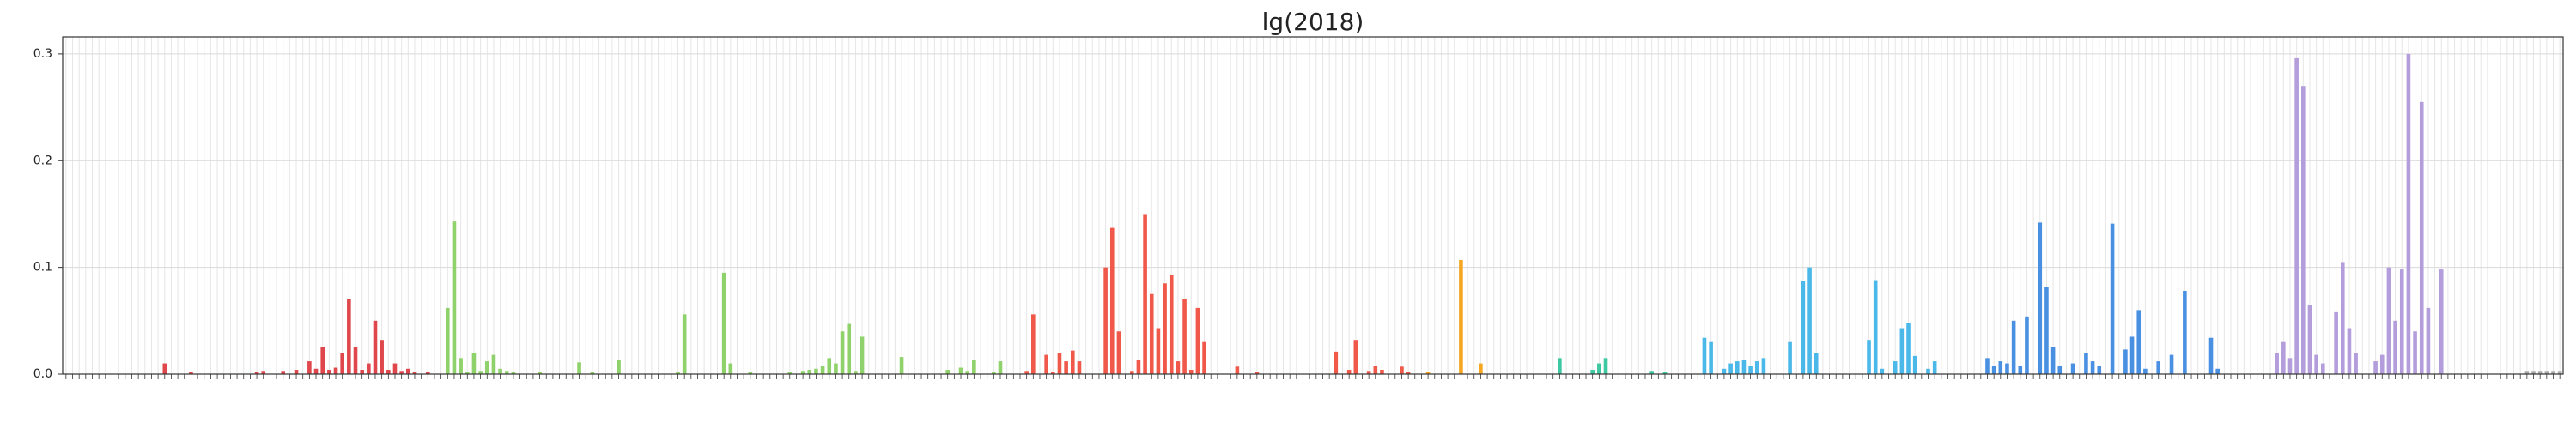 The image size is (2576, 429). Describe the element at coordinates (42, 160) in the screenshot. I see `y-tick-label: 0.2` at that location.